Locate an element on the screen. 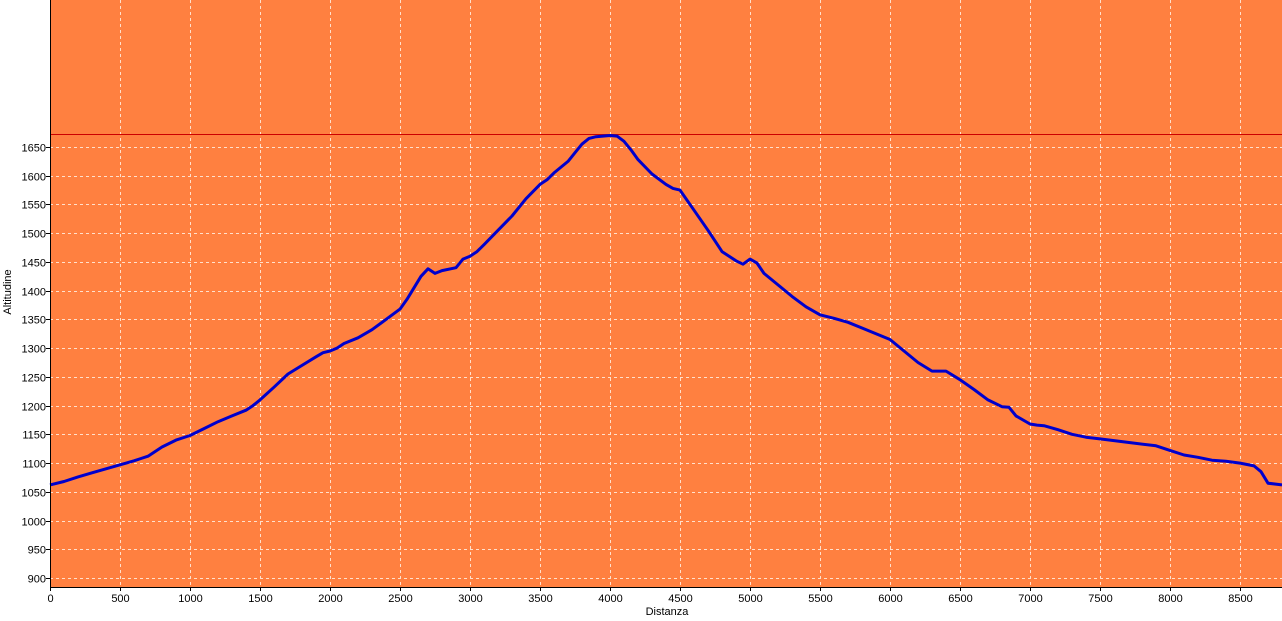  x-tick-label: 7500 is located at coordinates (1100, 599).